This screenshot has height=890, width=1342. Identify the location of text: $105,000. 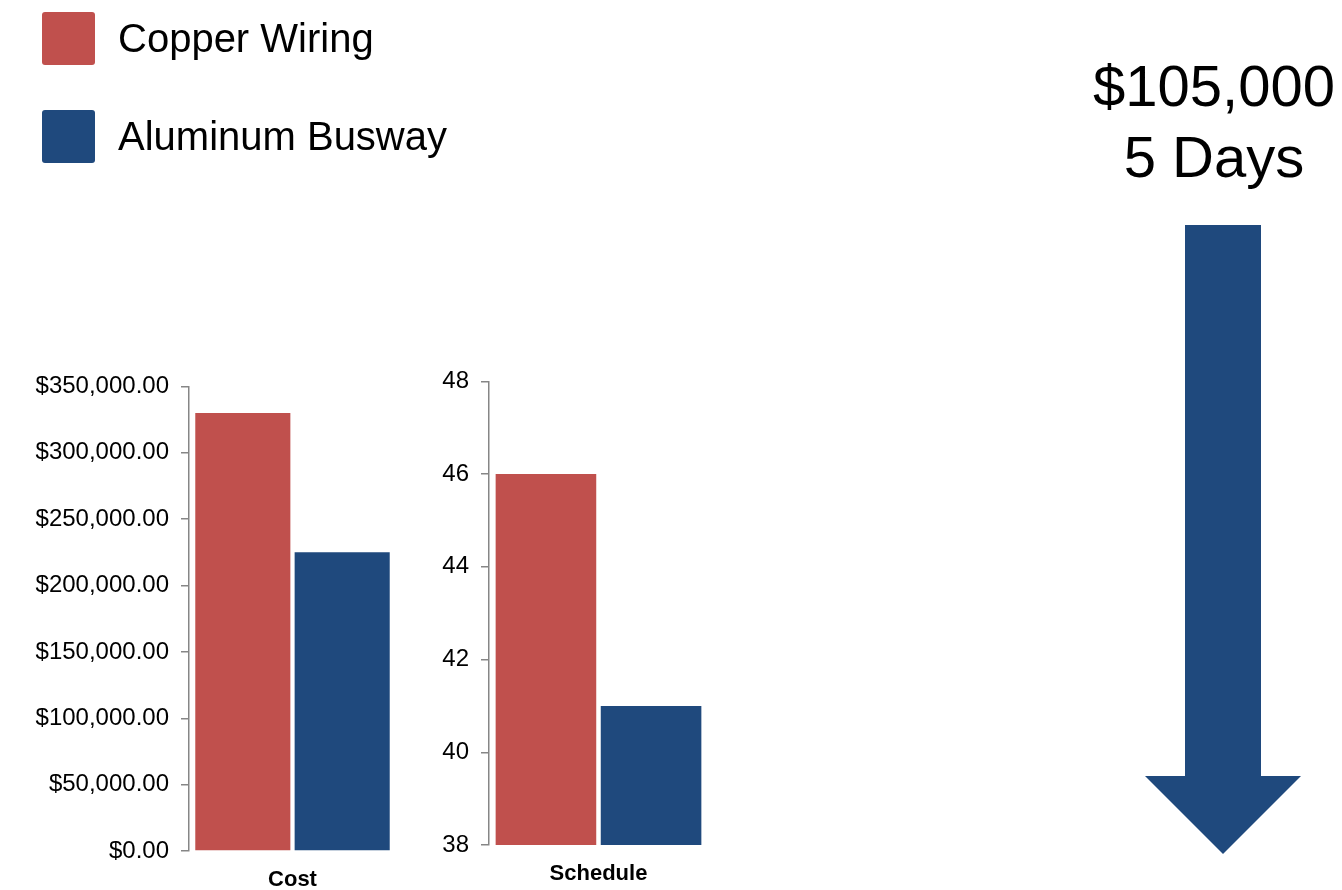
(1214, 86).